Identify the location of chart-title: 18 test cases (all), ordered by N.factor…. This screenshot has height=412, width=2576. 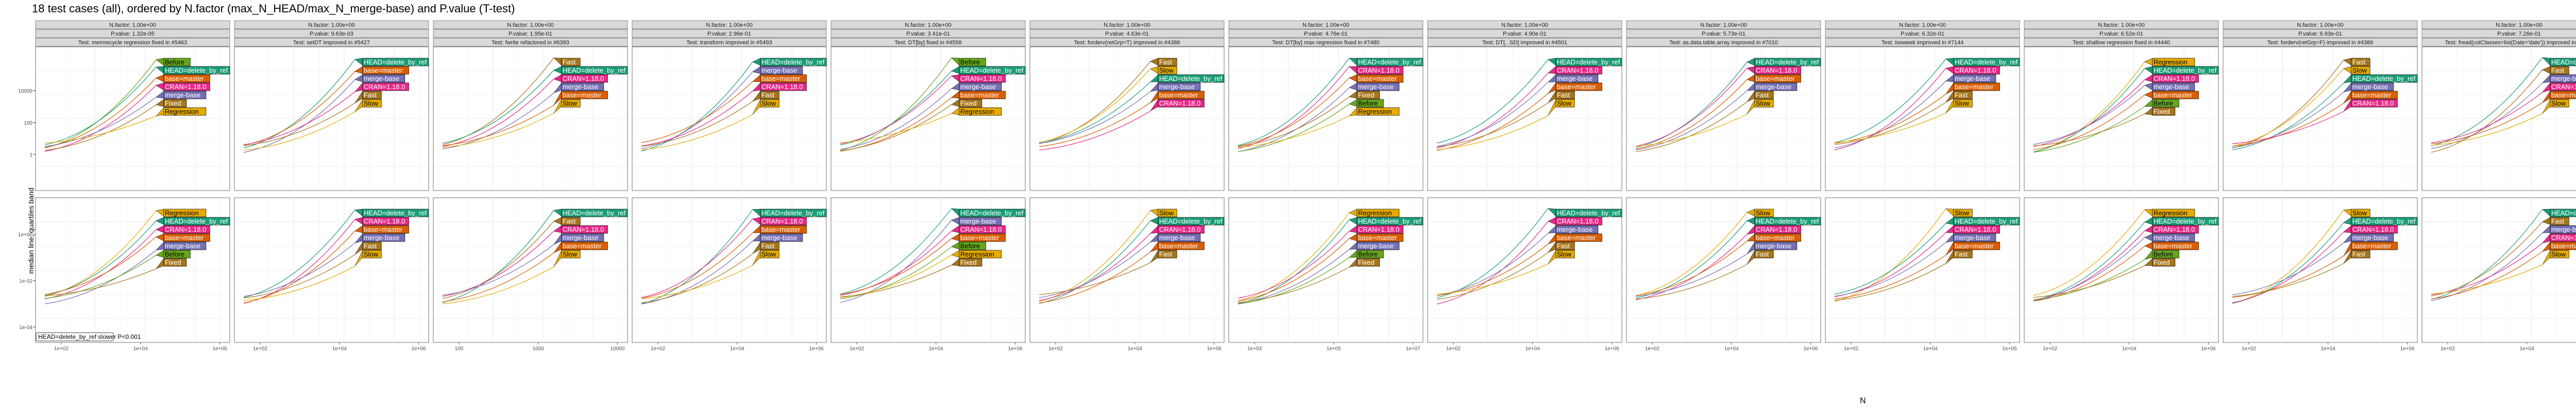
(273, 9).